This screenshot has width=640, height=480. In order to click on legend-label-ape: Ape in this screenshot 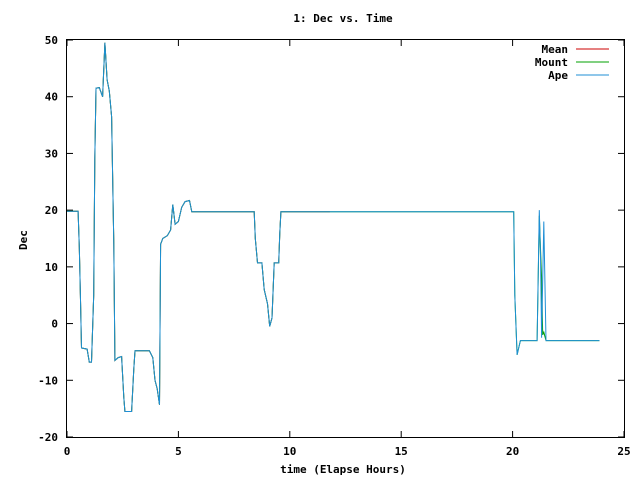, I will do `click(558, 75)`.